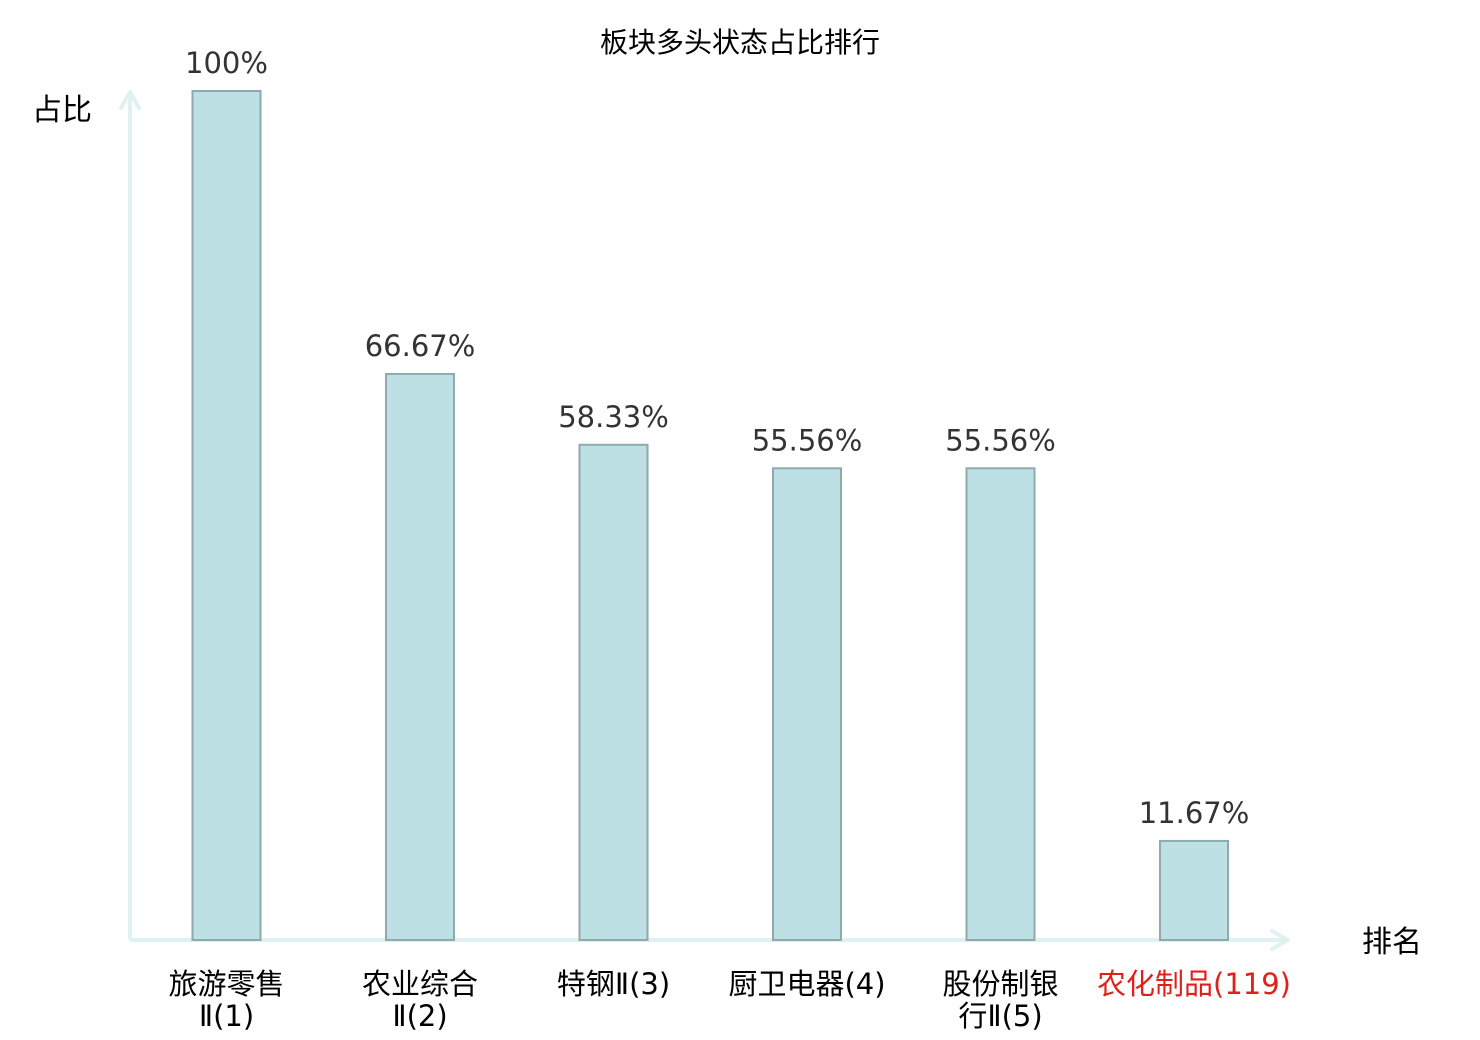  I want to click on x-axis-label: 排名, so click(1392, 942).